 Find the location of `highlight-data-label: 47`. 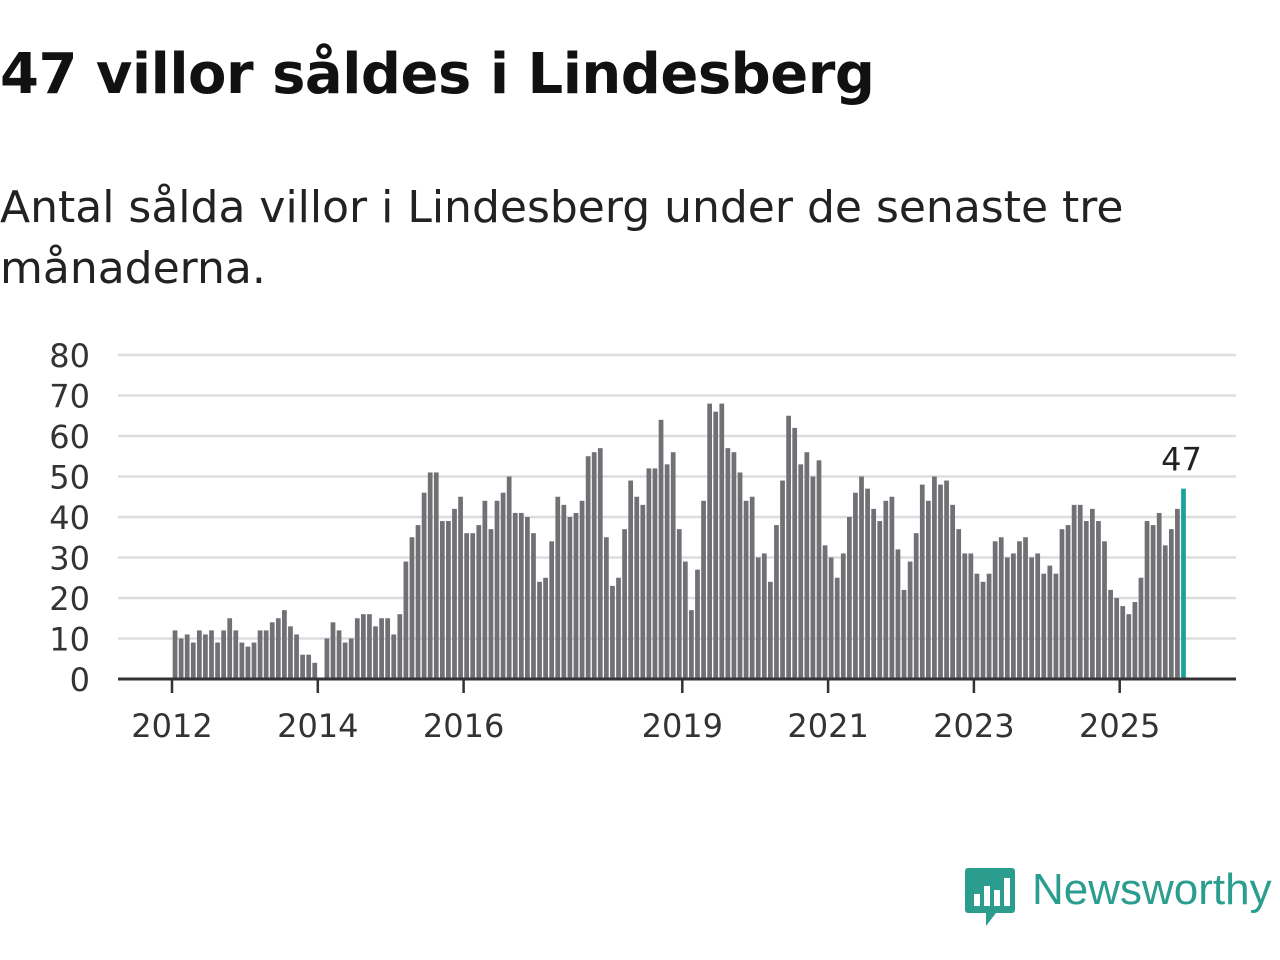

highlight-data-label: 47 is located at coordinates (1181, 460).